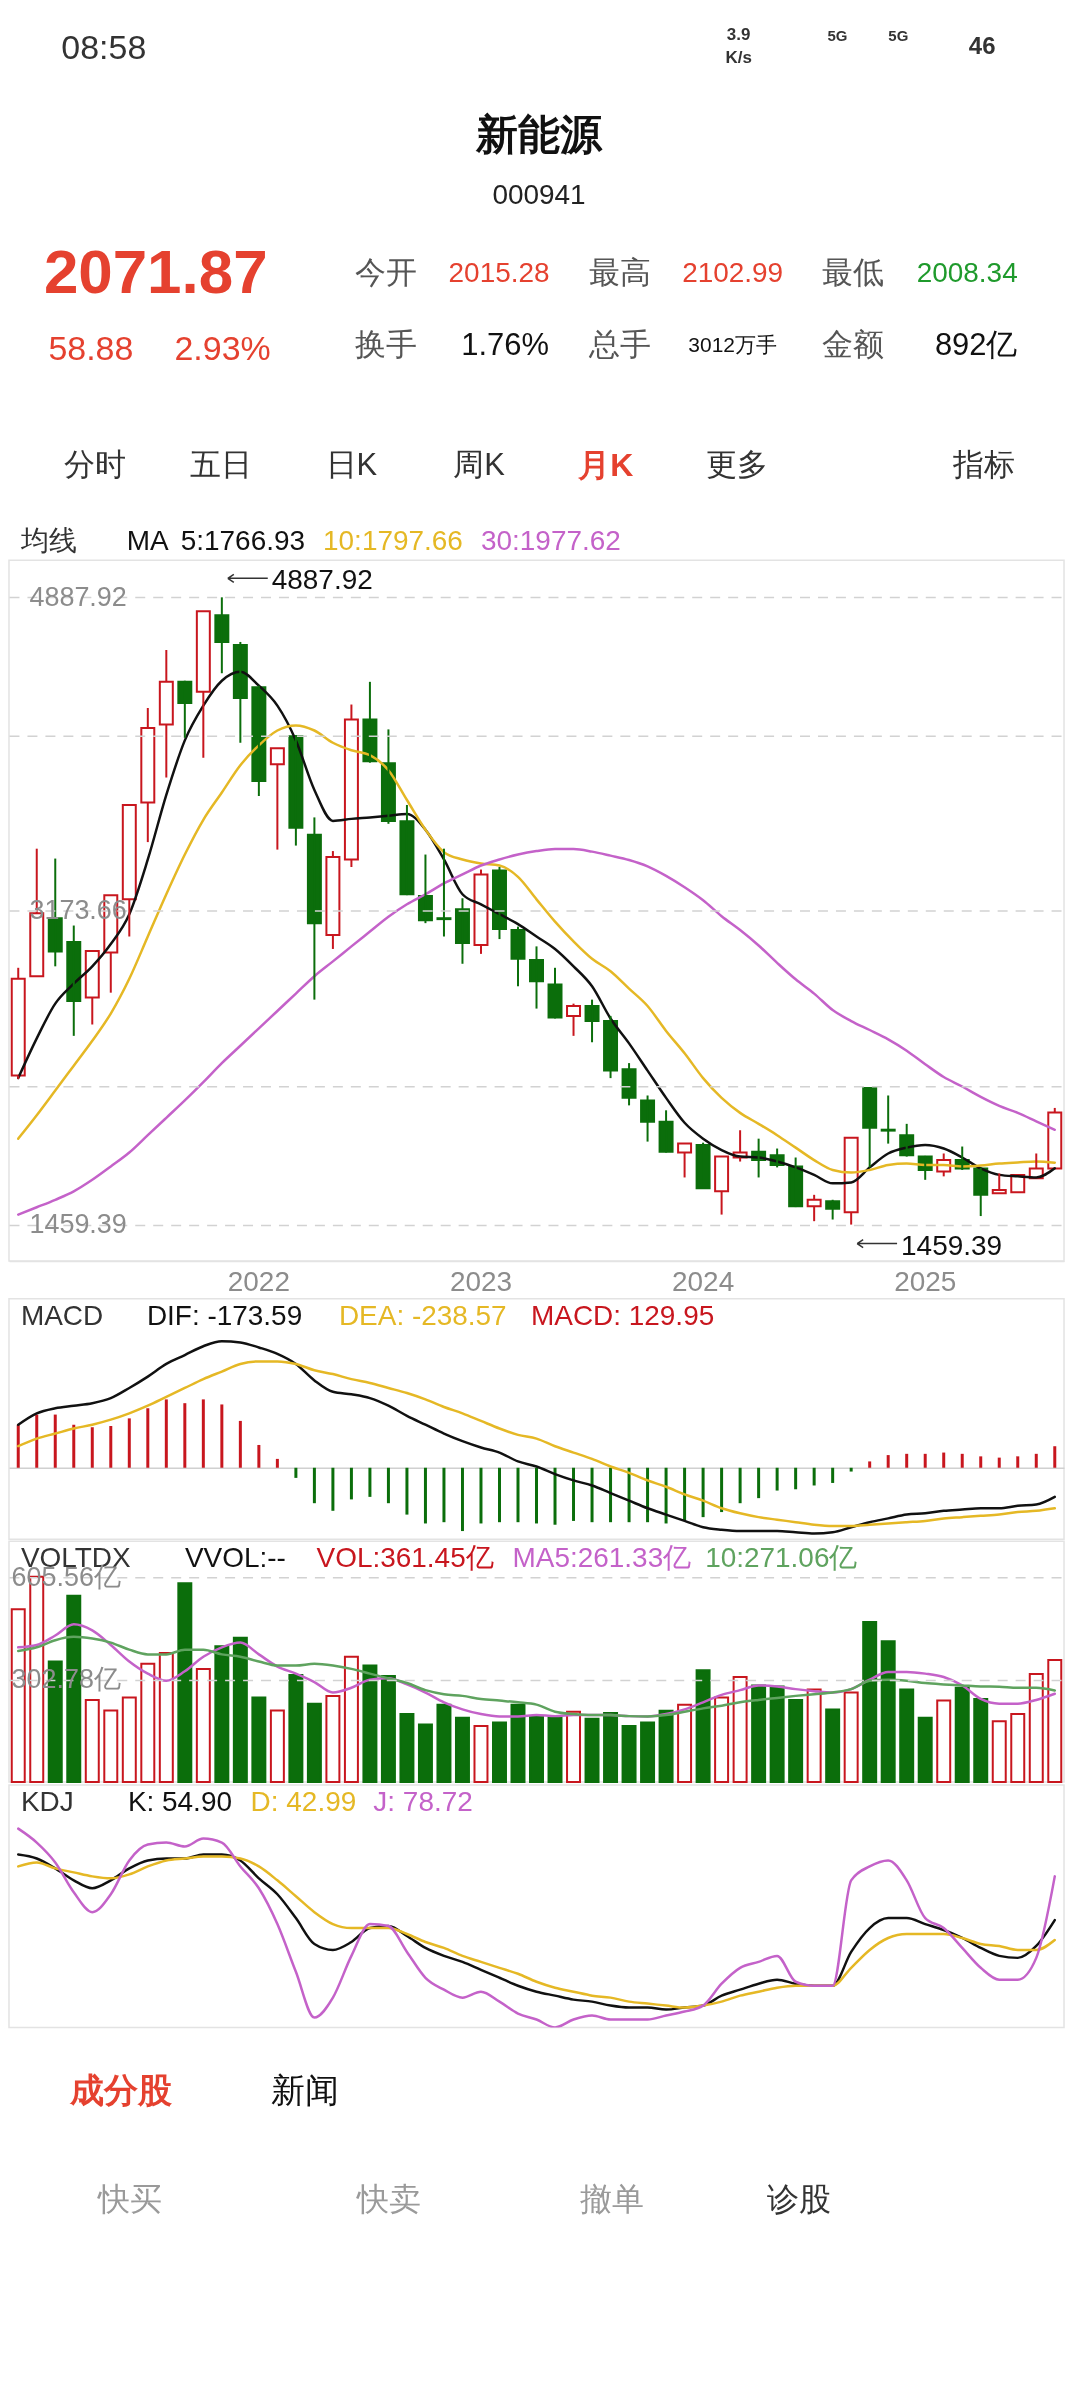 This screenshot has height=2400, width=1080. I want to click on text: 2008.34, so click(967, 272).